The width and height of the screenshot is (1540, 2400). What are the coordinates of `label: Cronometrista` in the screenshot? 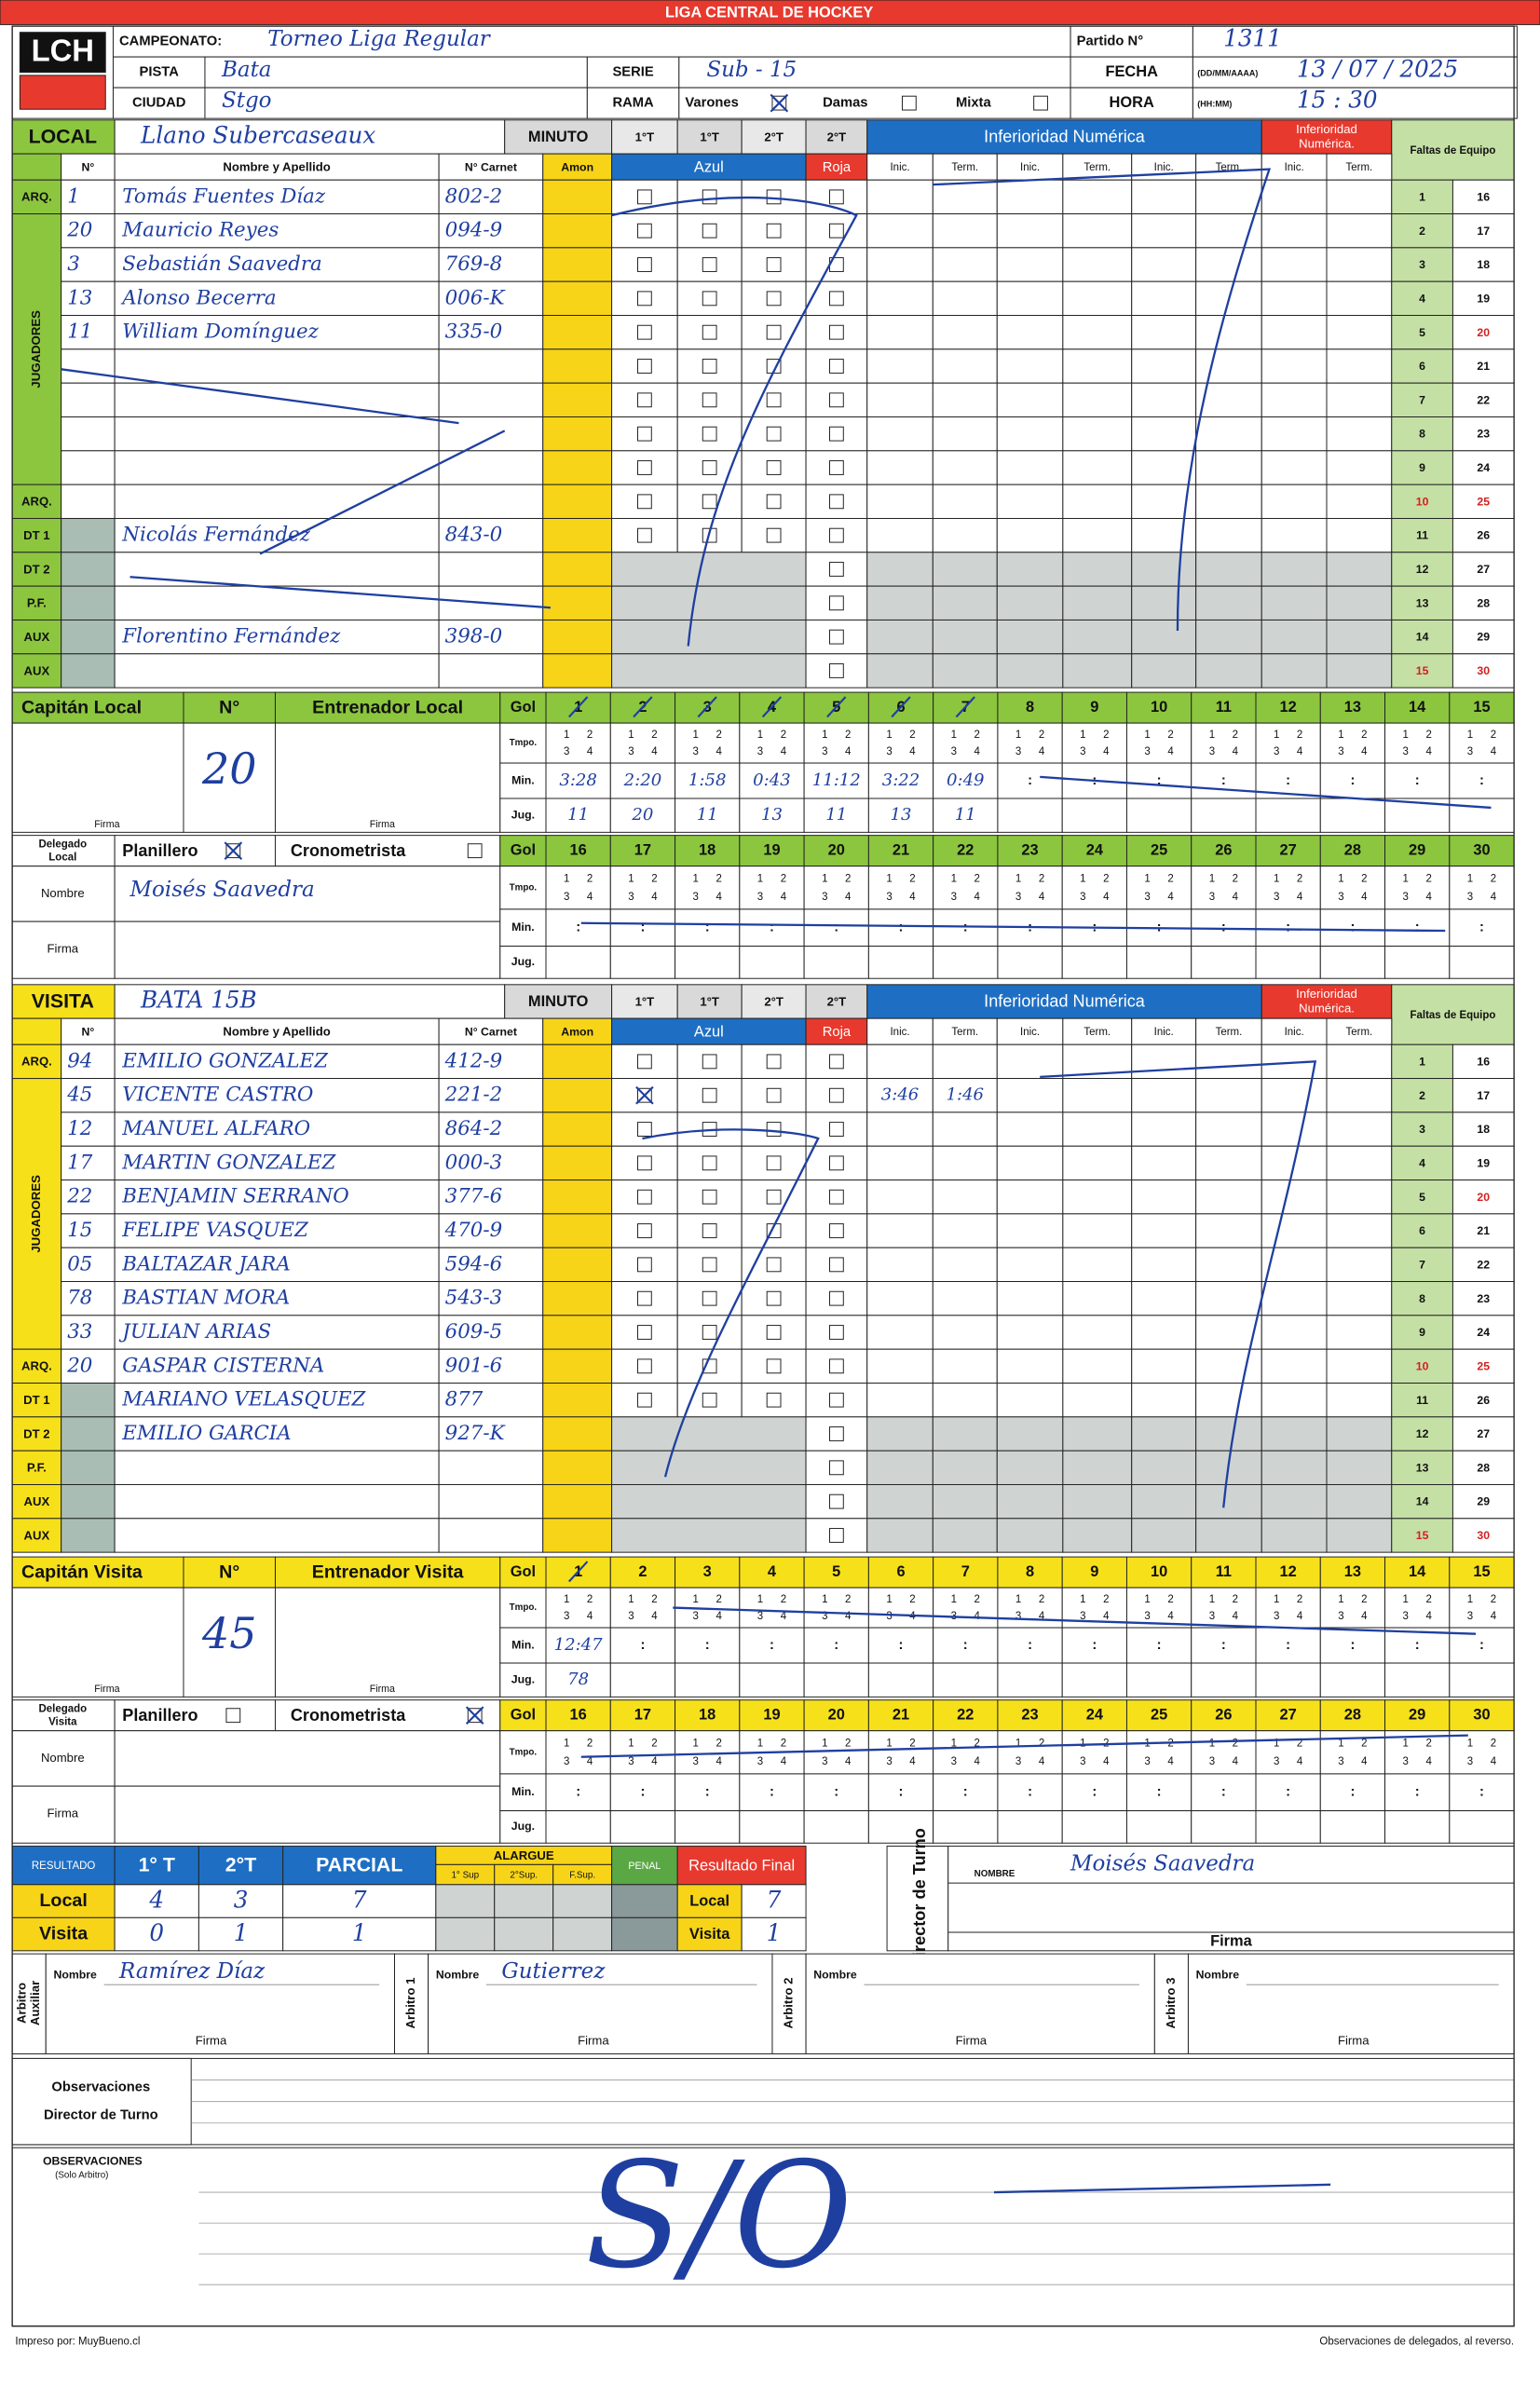 It's located at (348, 850).